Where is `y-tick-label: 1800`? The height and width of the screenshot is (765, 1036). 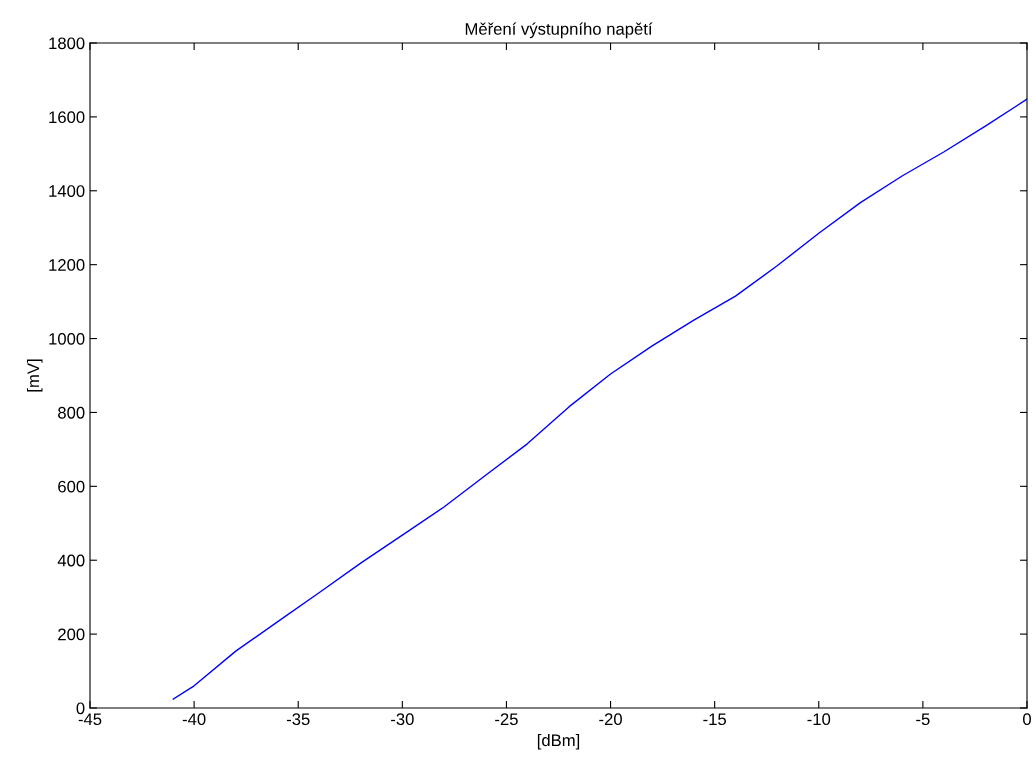
y-tick-label: 1800 is located at coordinates (67, 43).